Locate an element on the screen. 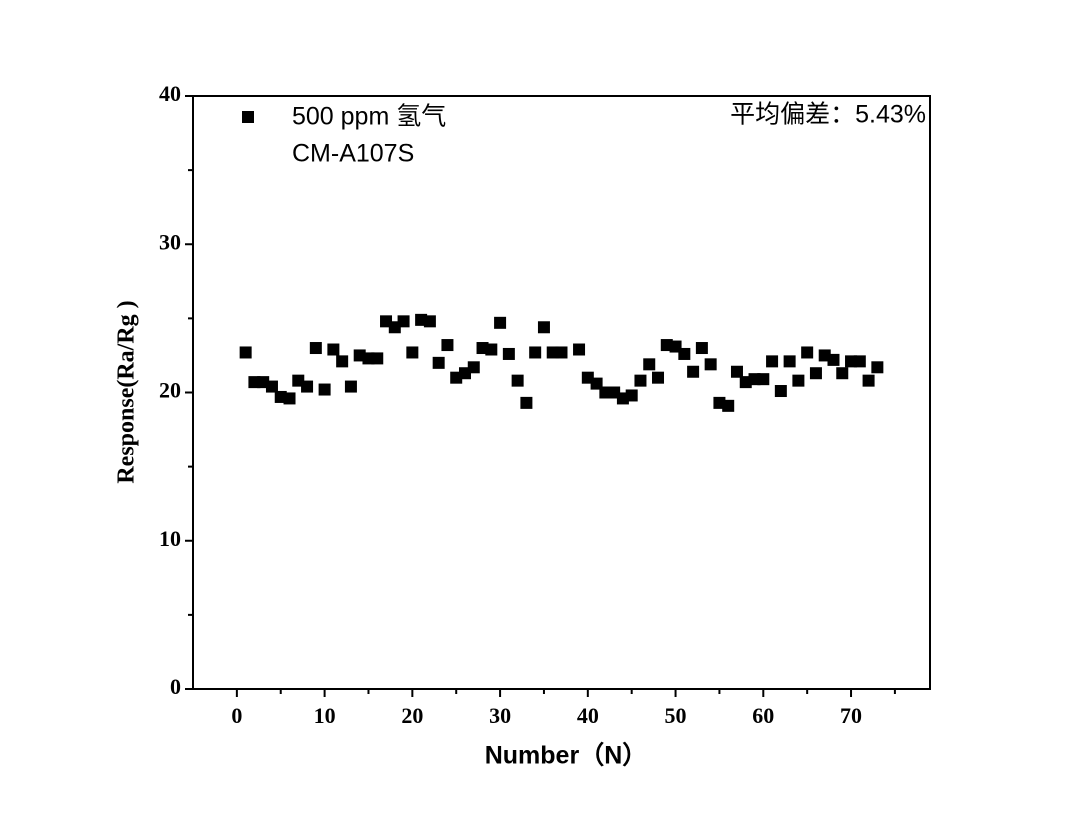 This screenshot has height=827, width=1080. y-tick-label: 0 is located at coordinates (175, 686).